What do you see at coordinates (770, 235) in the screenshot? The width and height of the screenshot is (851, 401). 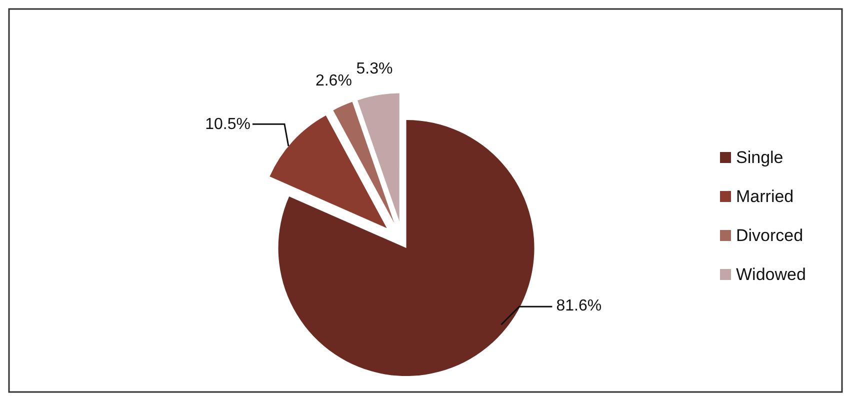 I see `legend-label: Divorced` at bounding box center [770, 235].